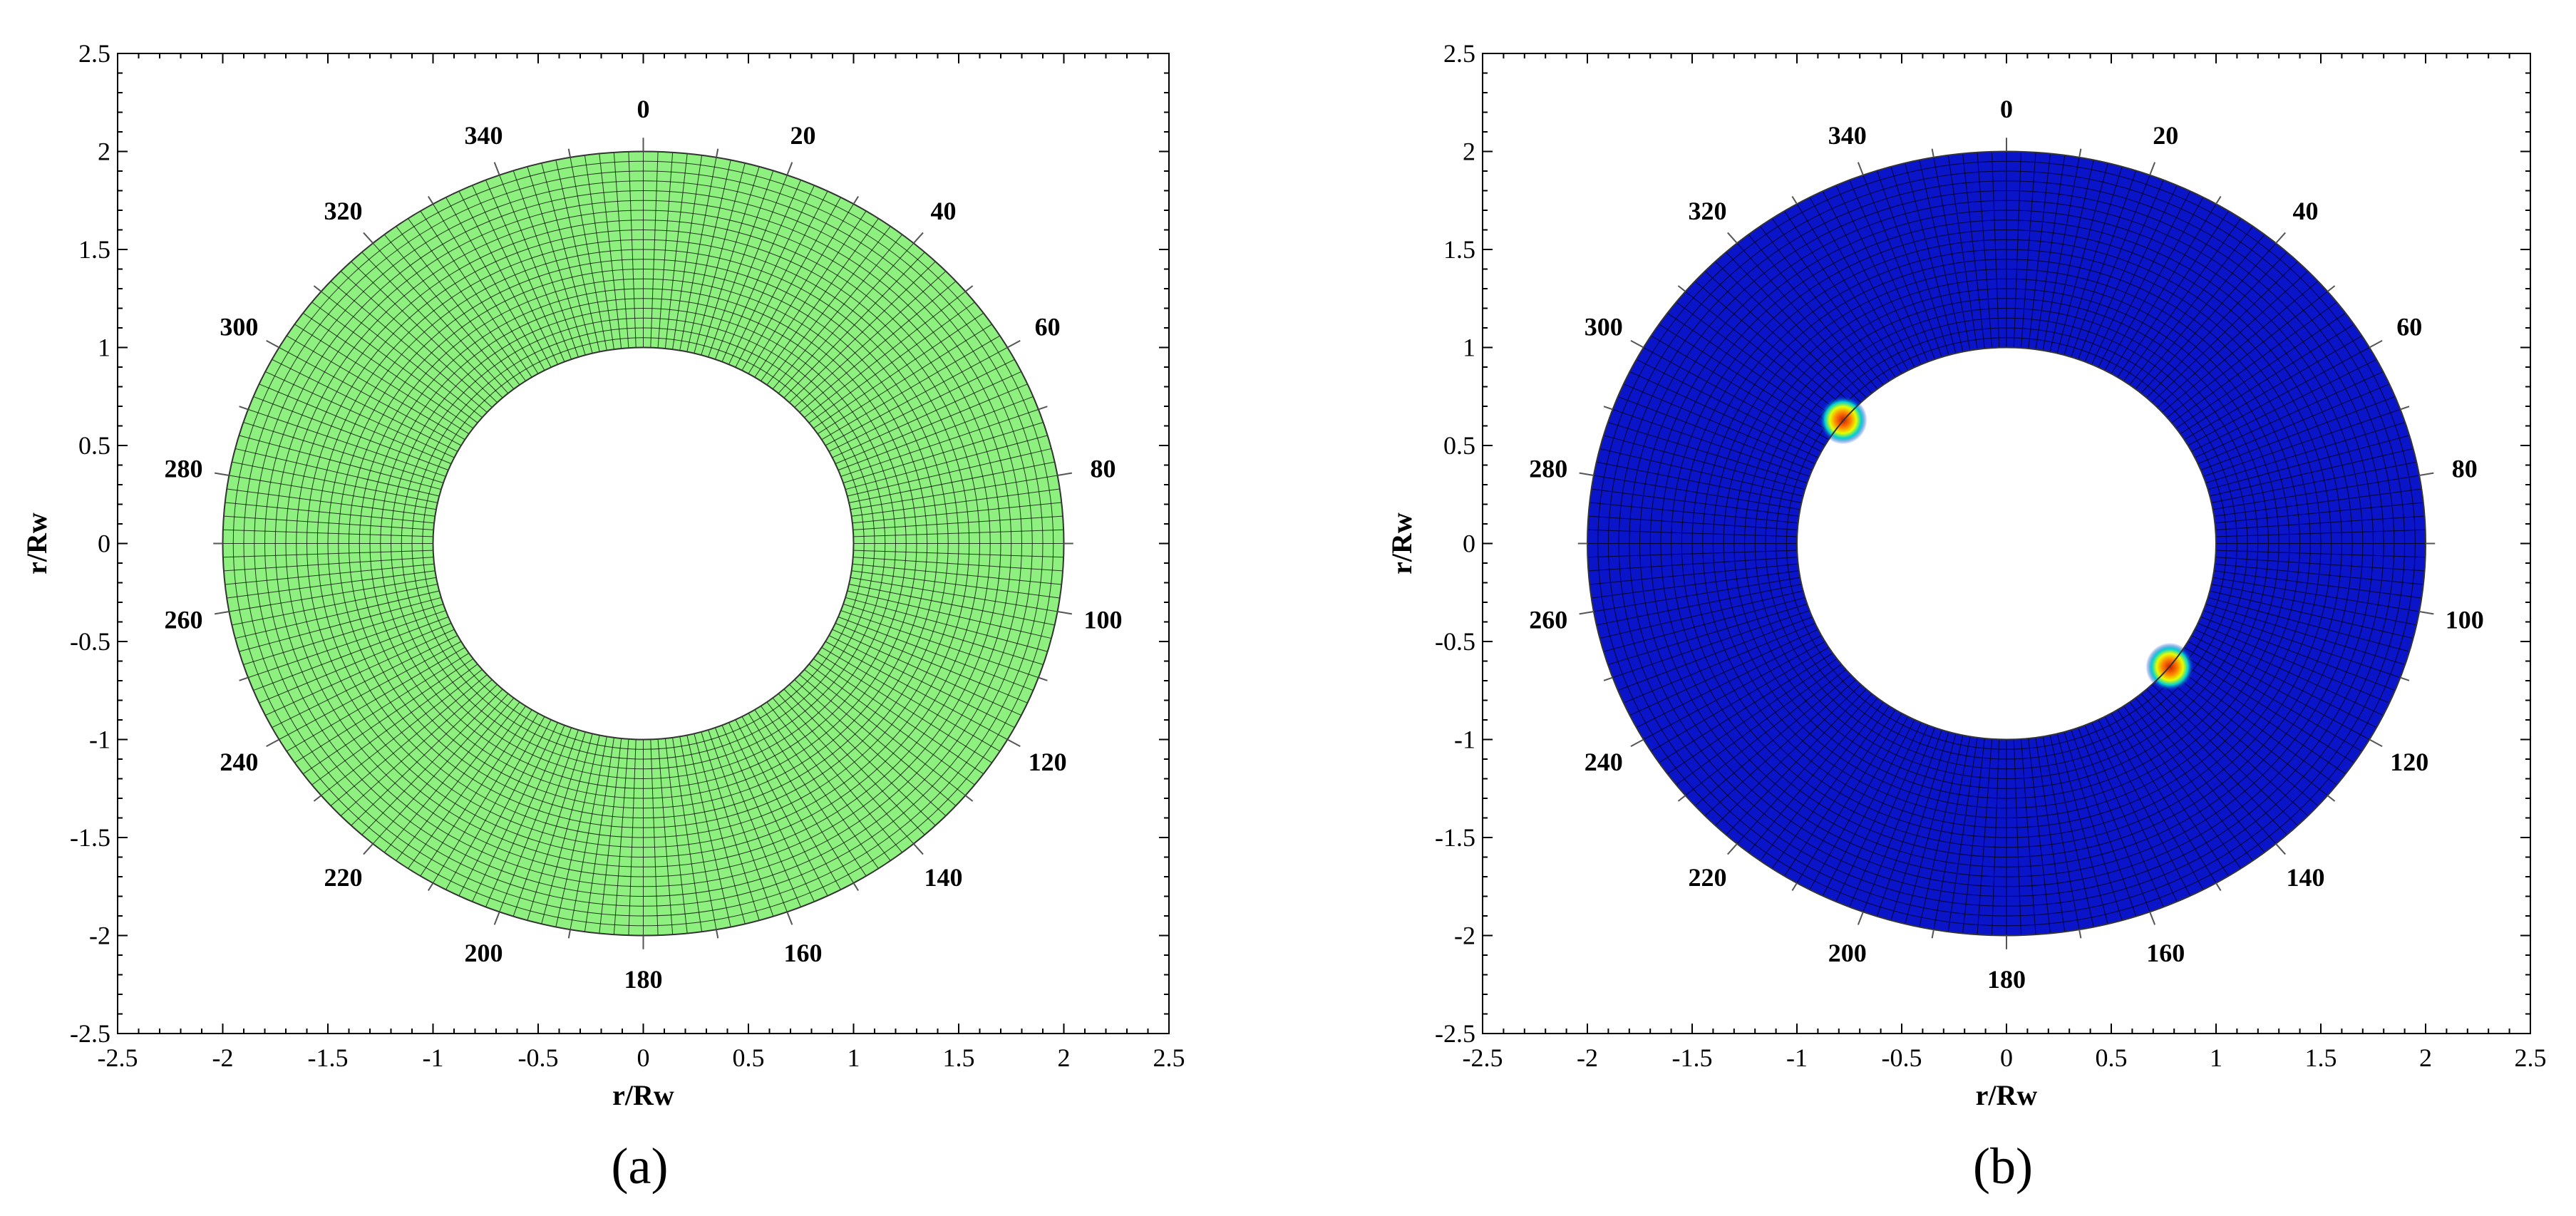 Image resolution: width=2576 pixels, height=1216 pixels. Describe the element at coordinates (1604, 326) in the screenshot. I see `angle-label: 300` at that location.